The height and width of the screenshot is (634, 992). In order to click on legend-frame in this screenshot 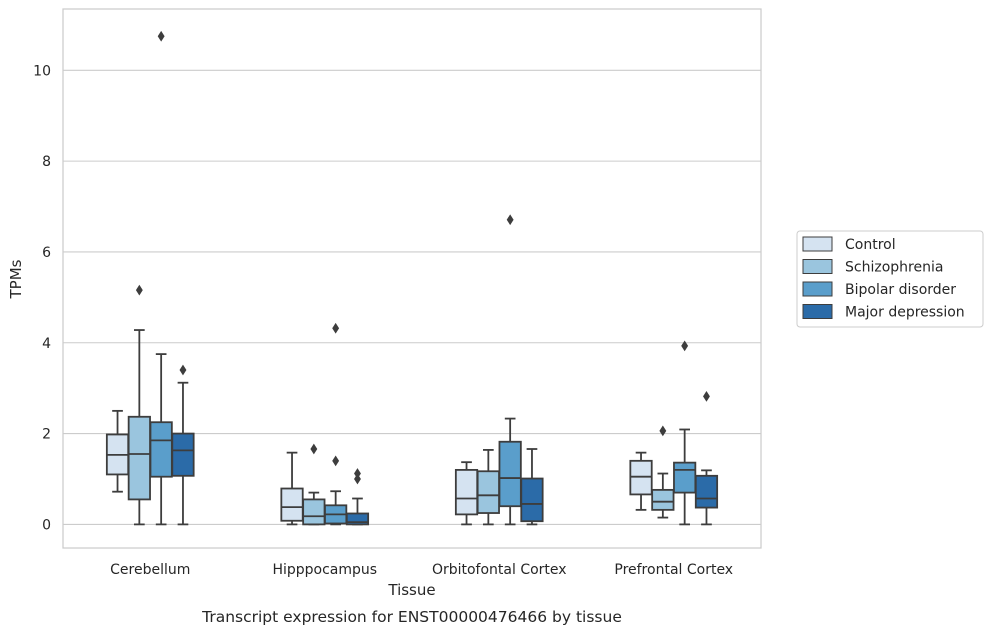, I will do `click(890, 279)`.